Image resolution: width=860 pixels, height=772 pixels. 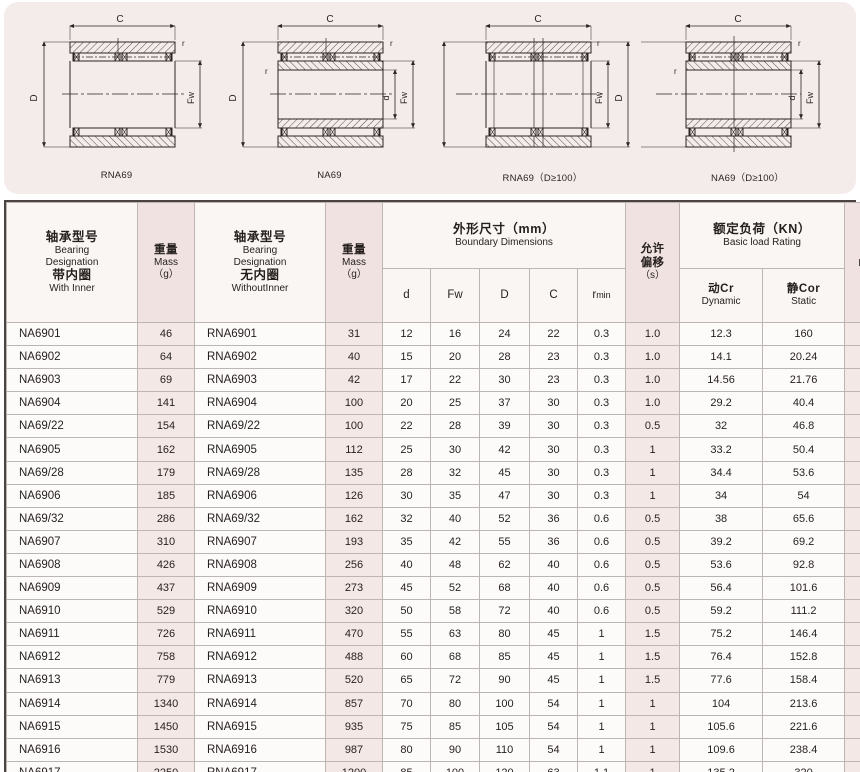 What do you see at coordinates (329, 98) in the screenshot?
I see `diagram-na69: C D Fw d r r NA69` at bounding box center [329, 98].